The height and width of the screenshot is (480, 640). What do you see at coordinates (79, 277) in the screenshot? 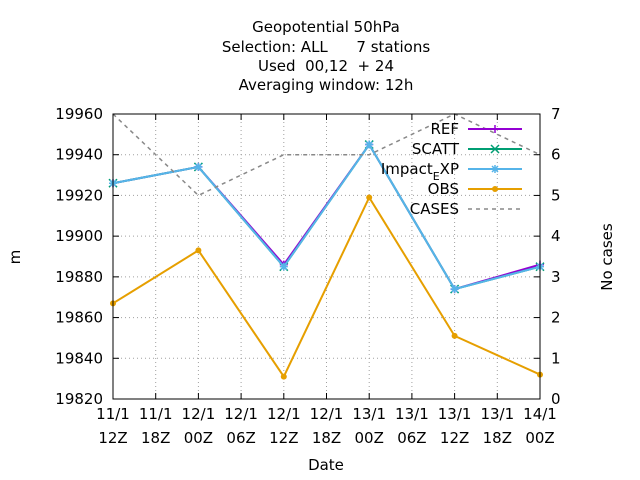
I see `y-tick-label: 19880` at bounding box center [79, 277].